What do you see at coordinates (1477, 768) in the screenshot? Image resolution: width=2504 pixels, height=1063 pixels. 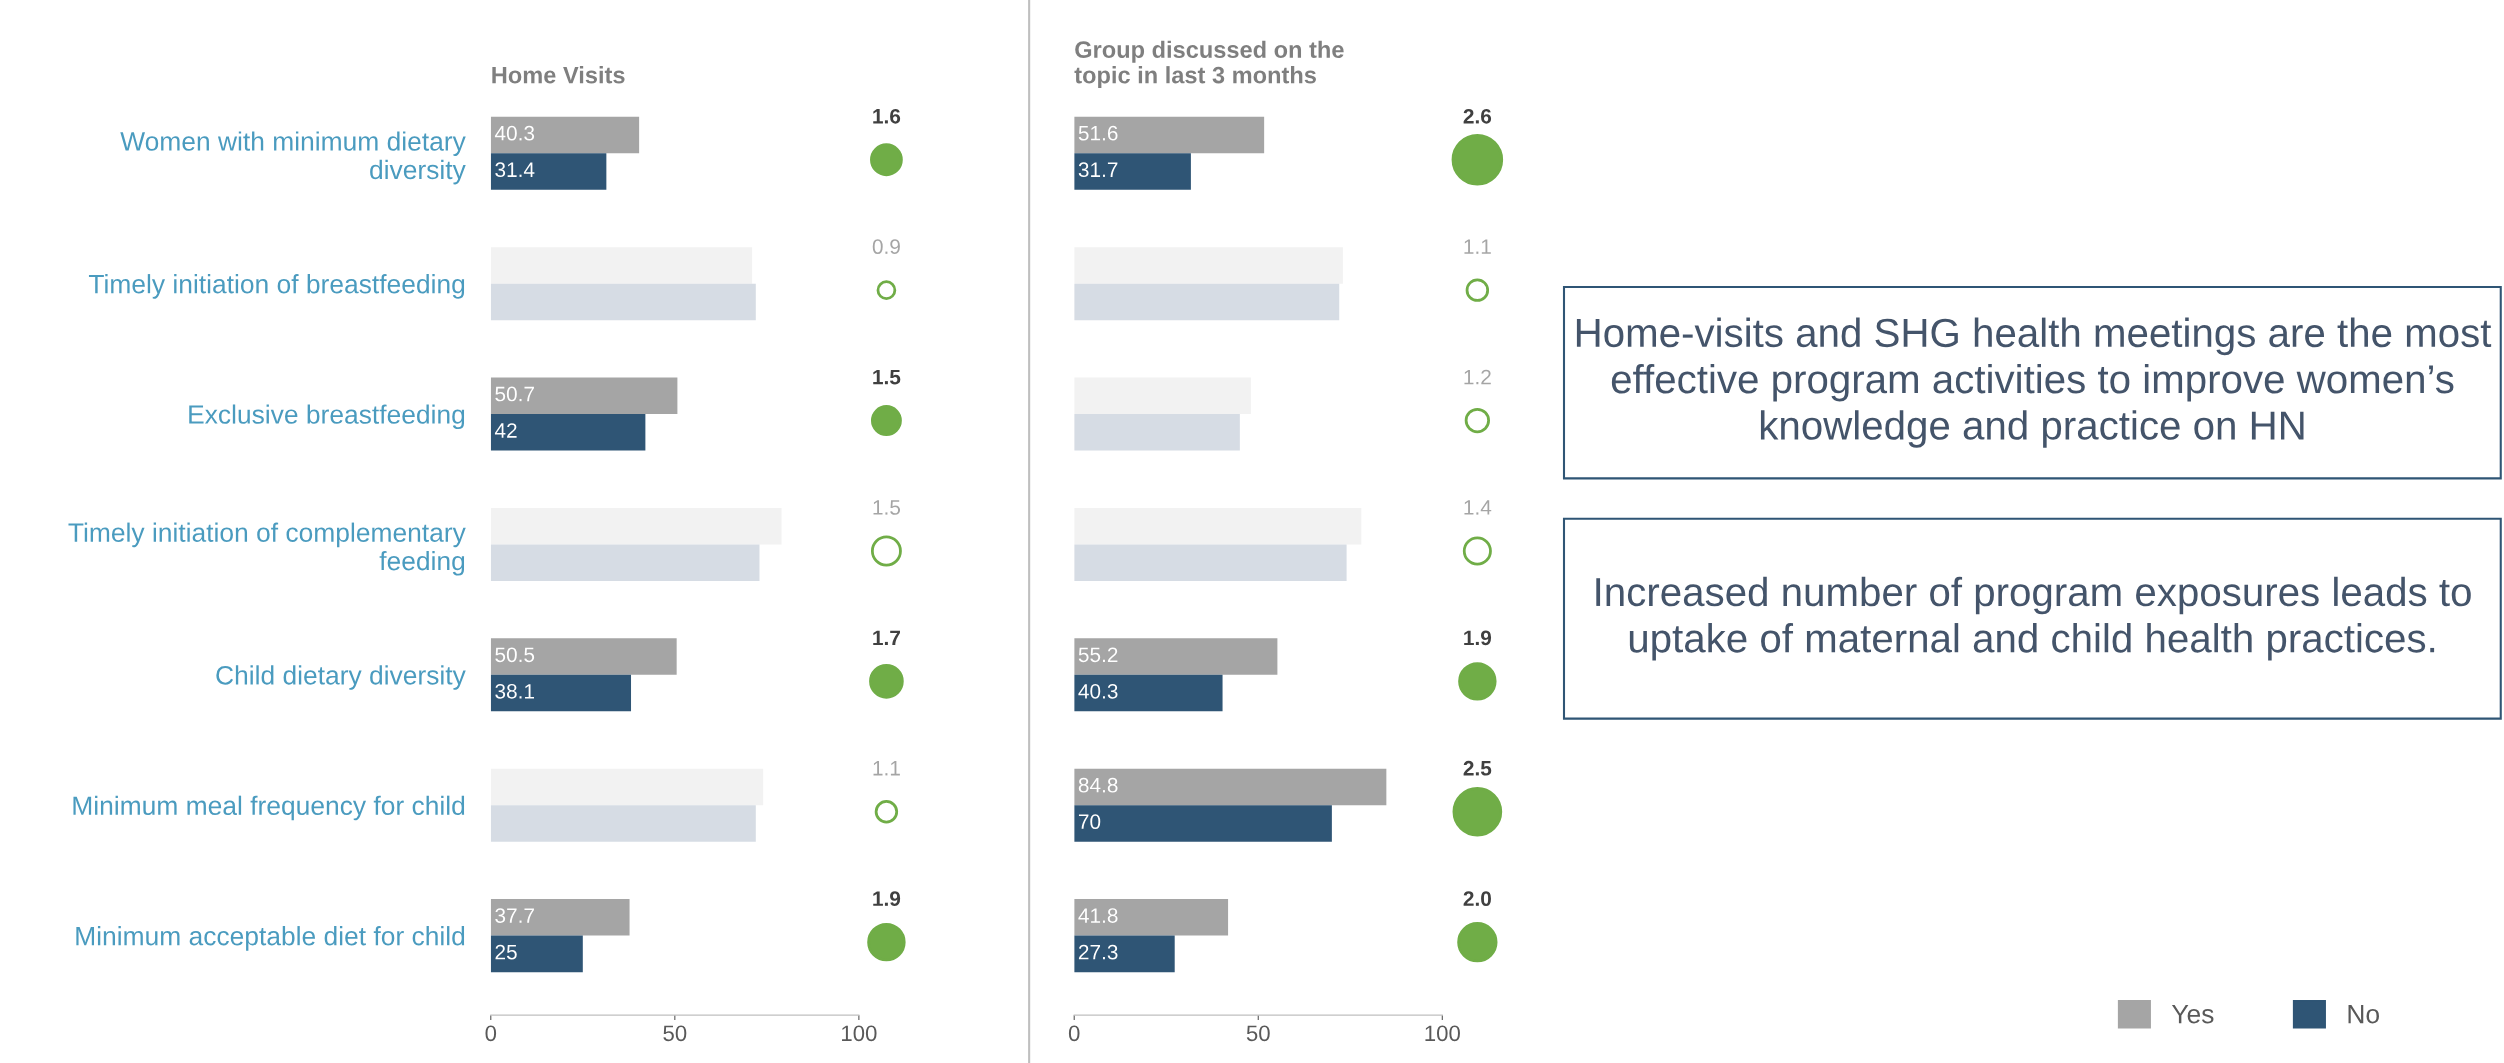 I see `data-label: 2.5` at bounding box center [1477, 768].